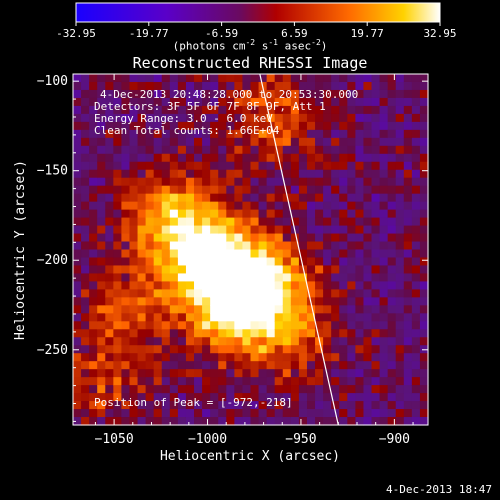 This screenshot has width=500, height=500. Describe the element at coordinates (439, 489) in the screenshot. I see `footer-timestamp: 4-Dec-2013 18:47` at that location.